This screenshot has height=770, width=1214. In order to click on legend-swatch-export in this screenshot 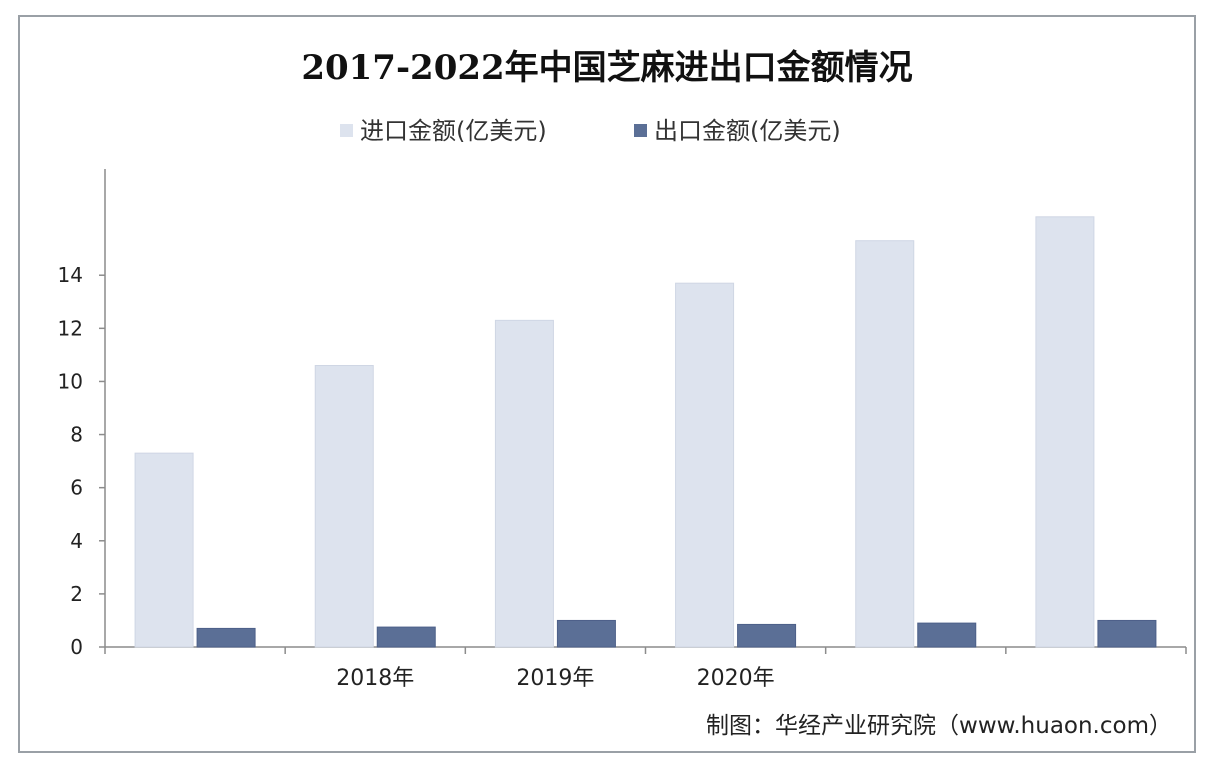, I will do `click(640, 130)`.